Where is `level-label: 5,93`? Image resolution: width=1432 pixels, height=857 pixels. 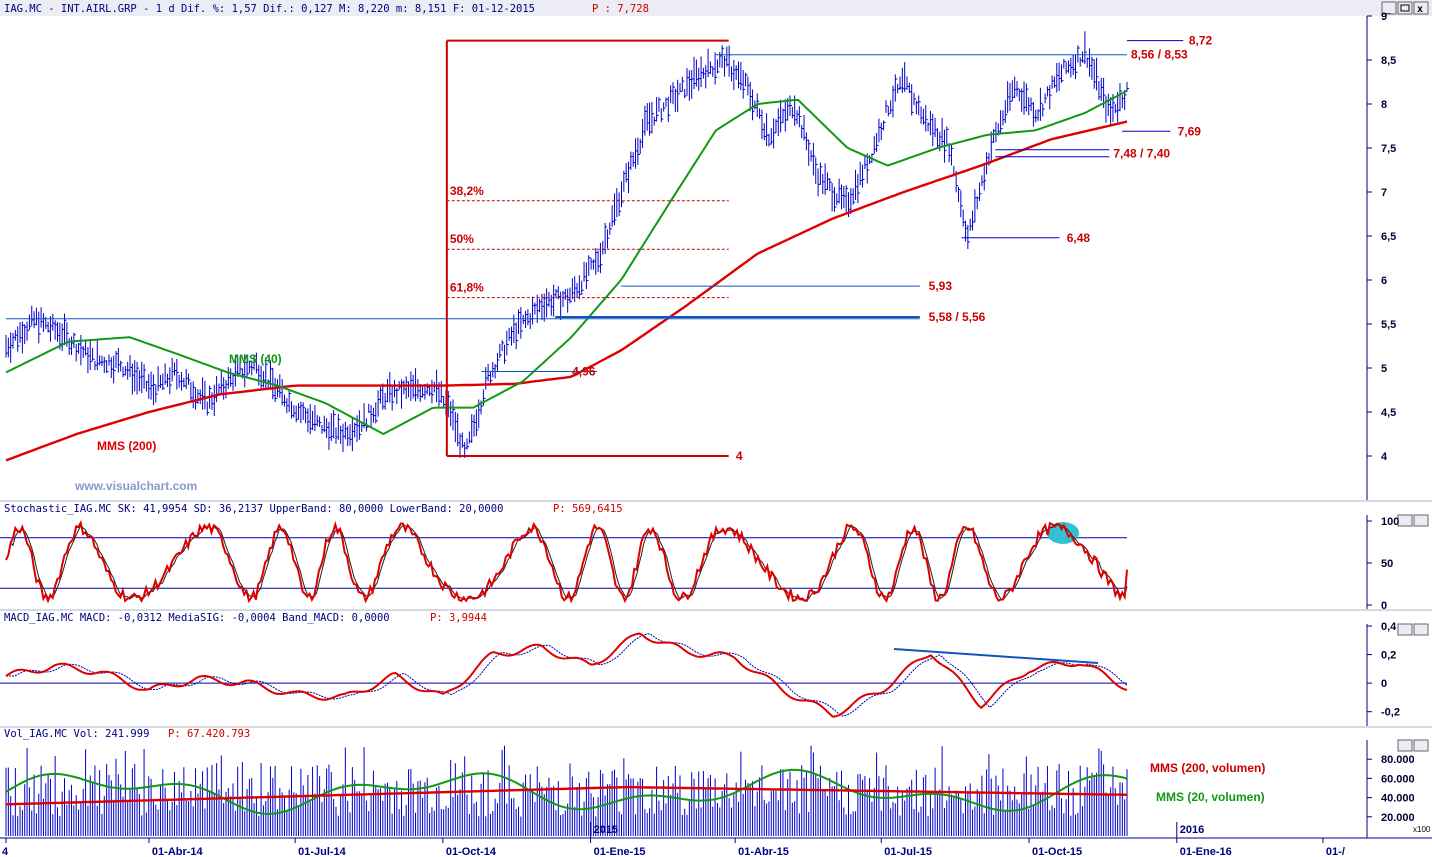 level-label: 5,93 is located at coordinates (941, 286).